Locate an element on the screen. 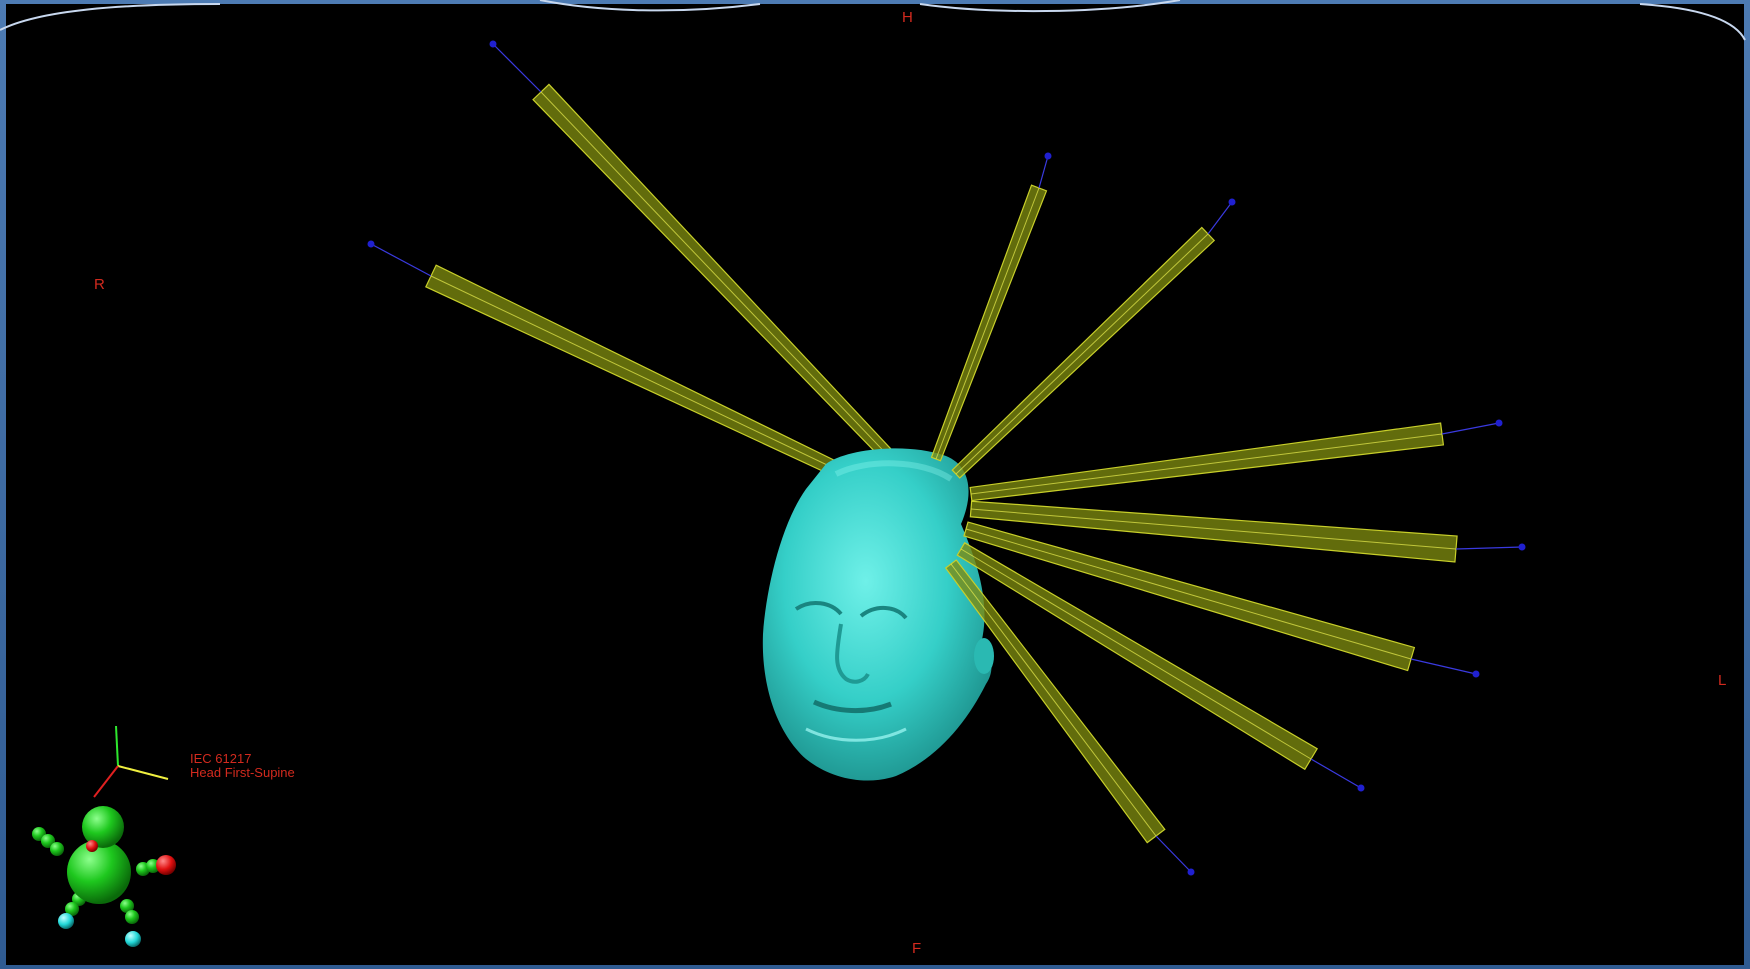  patient-position: Head First-Supine is located at coordinates (242, 772).